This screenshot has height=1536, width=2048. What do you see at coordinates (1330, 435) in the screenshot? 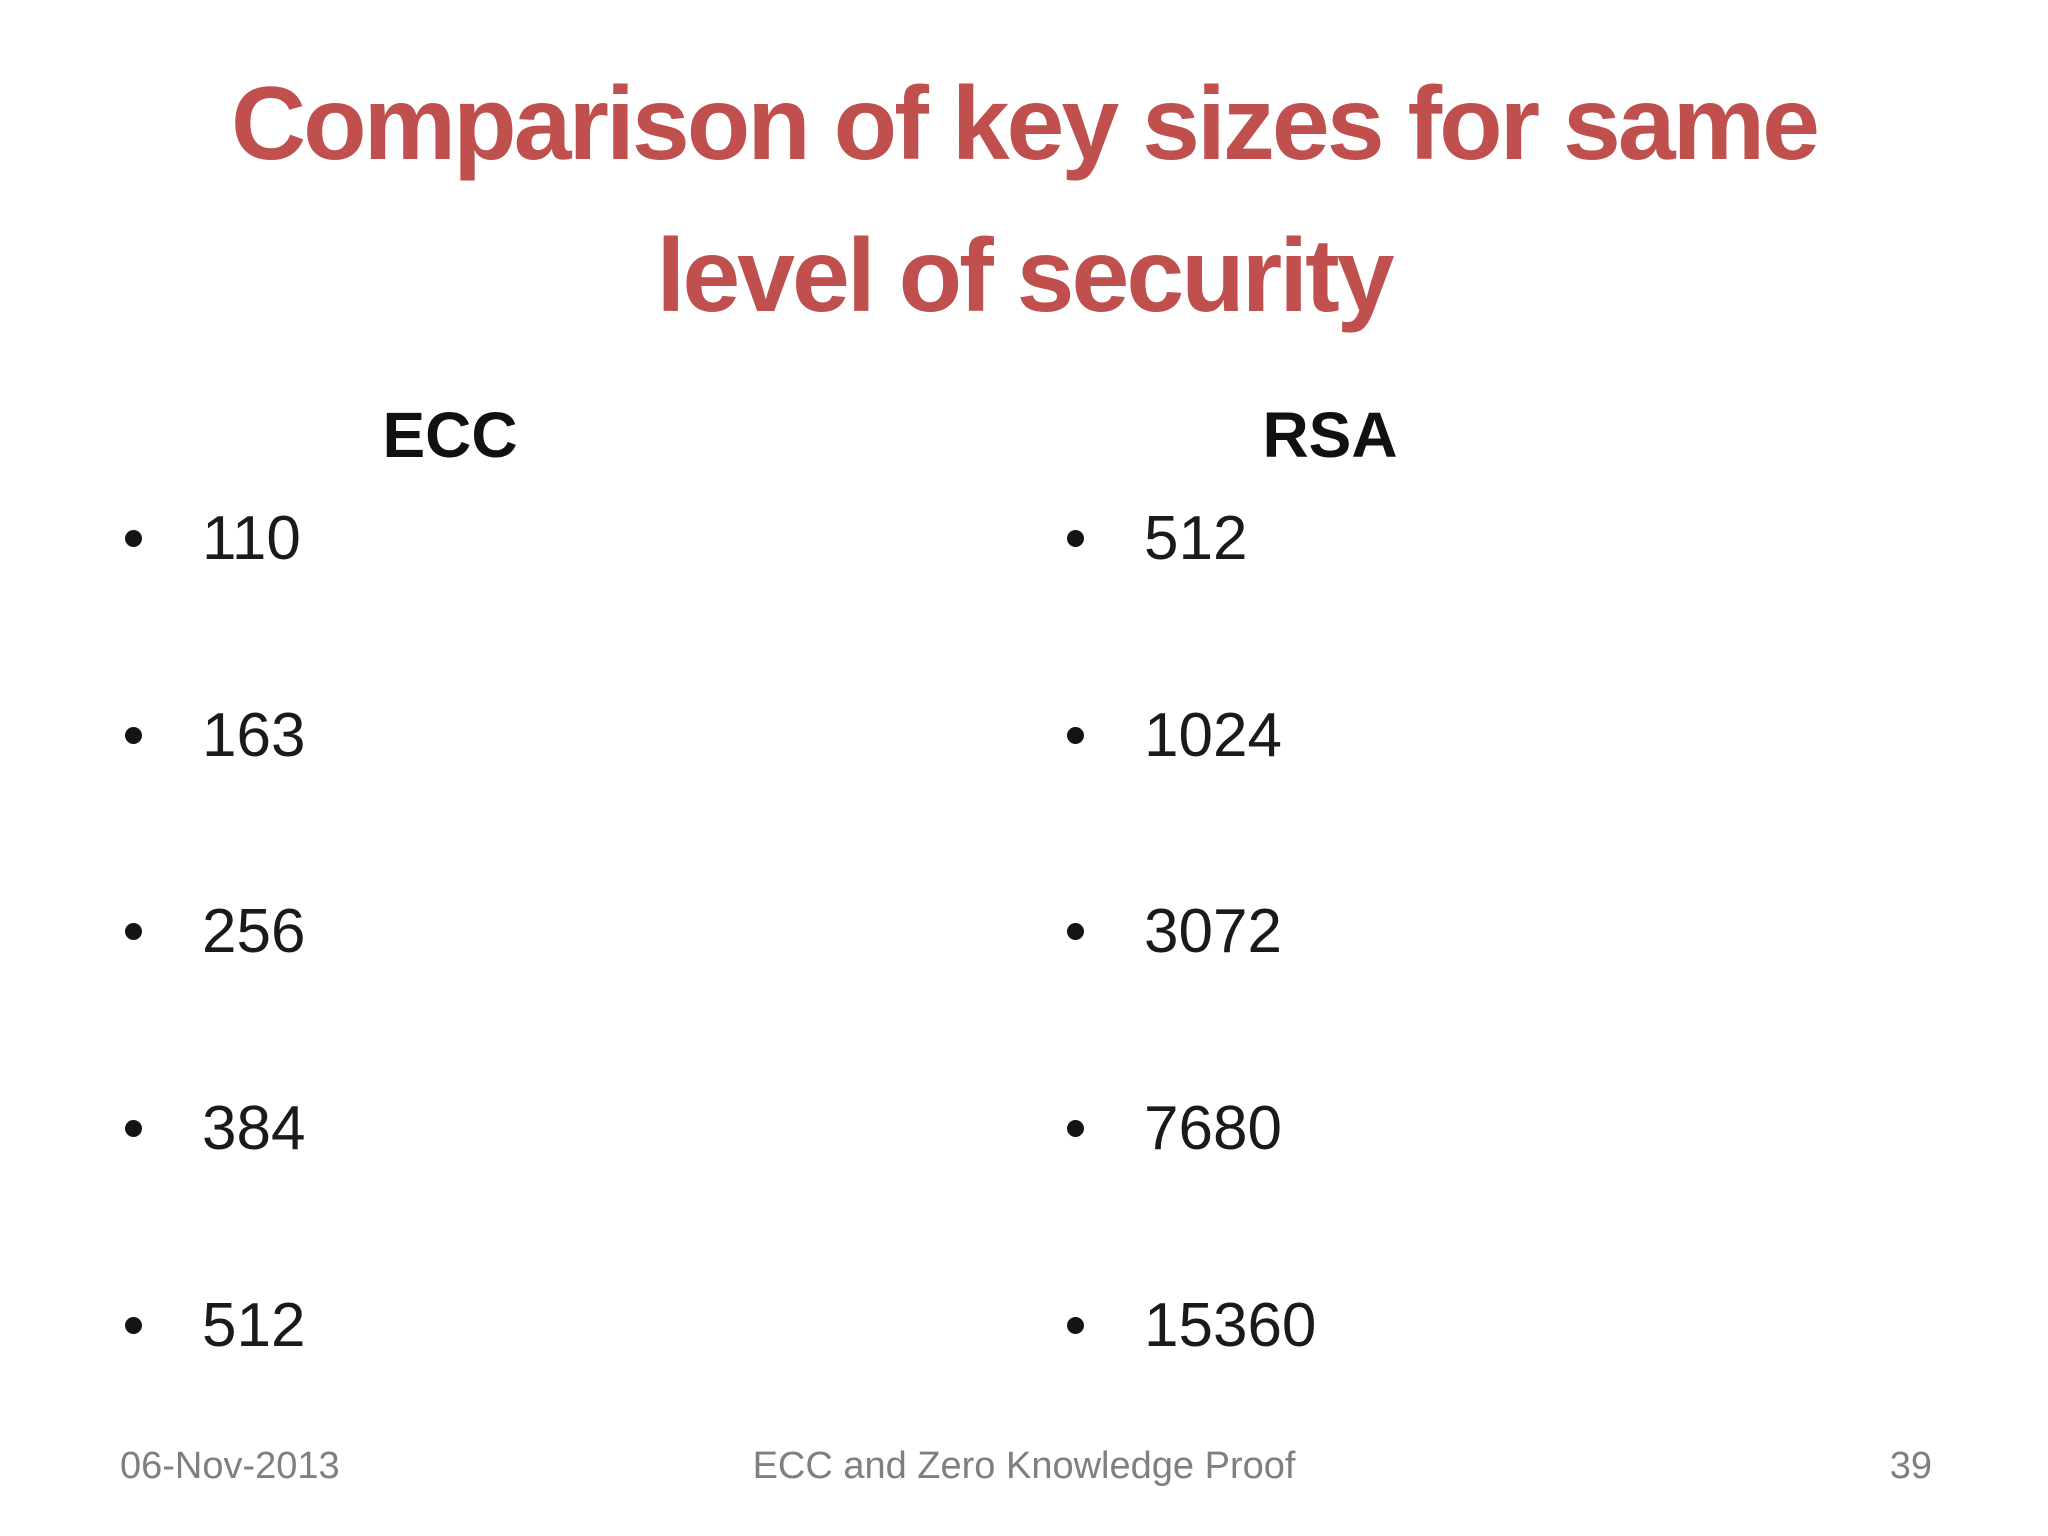
I see `column-header-rsa: RSA` at bounding box center [1330, 435].